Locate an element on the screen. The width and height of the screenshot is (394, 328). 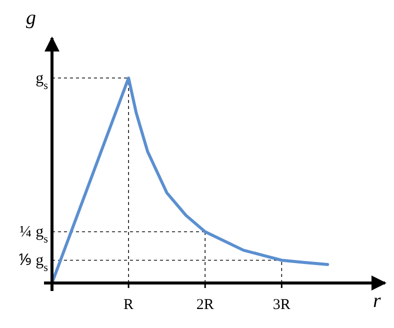
x-axis-title: r is located at coordinates (377, 301).